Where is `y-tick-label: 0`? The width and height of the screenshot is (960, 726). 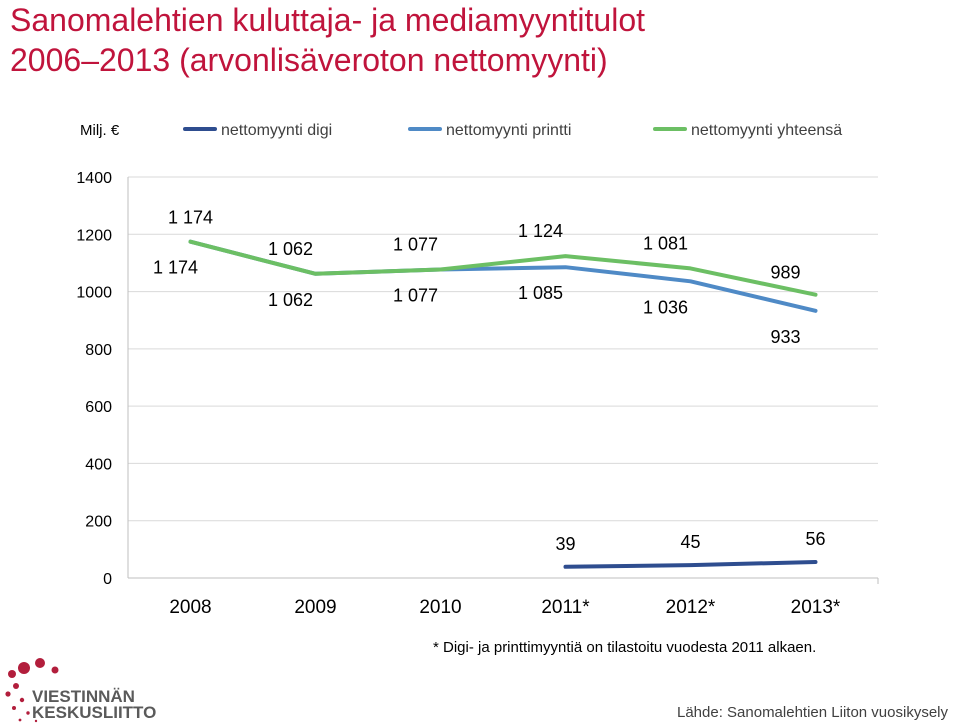 y-tick-label: 0 is located at coordinates (107, 579).